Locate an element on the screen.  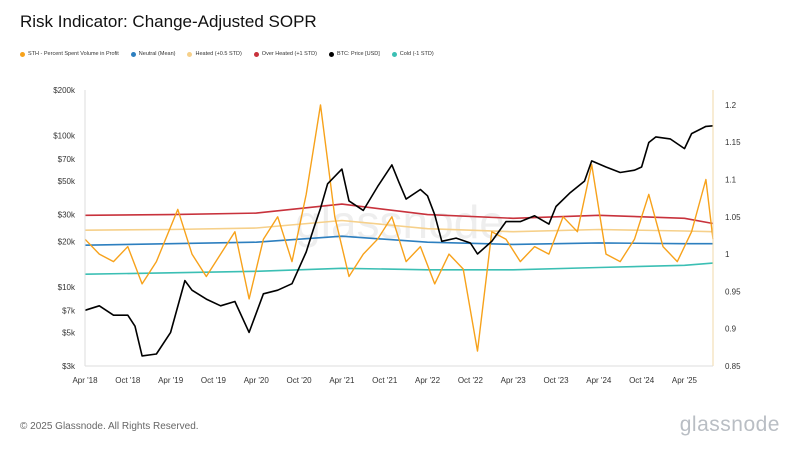
legend-item: Heated (+0.5 STD) is located at coordinates (214, 54).